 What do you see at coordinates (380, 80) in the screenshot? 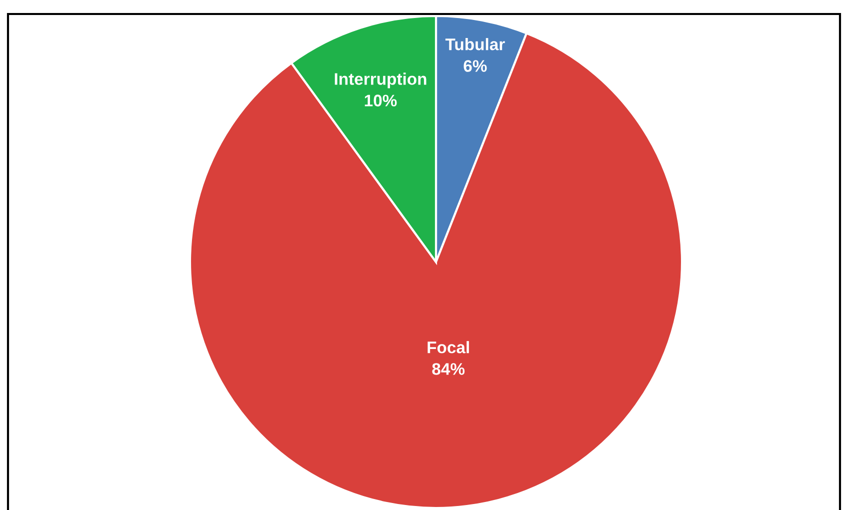
I see `slice-label: Interruption` at bounding box center [380, 80].